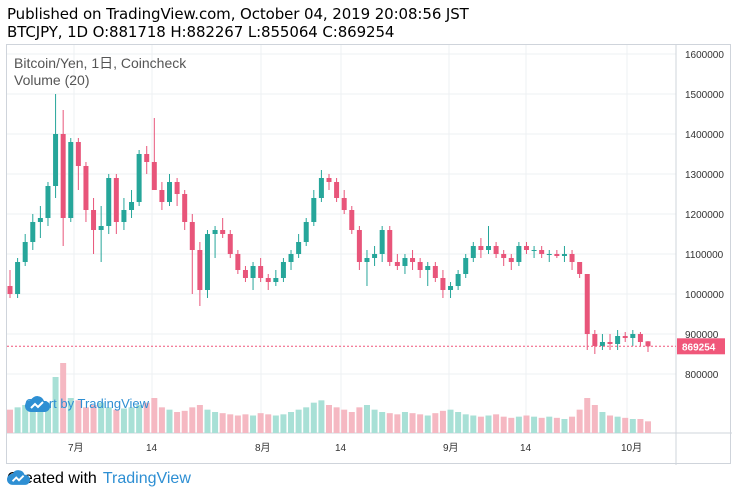 This screenshot has height=496, width=738. I want to click on chart-watermark: Chart by TradingView, so click(87, 404).